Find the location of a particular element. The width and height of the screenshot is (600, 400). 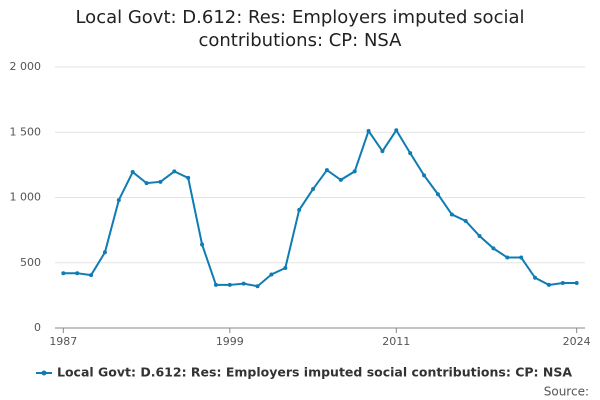

x-tick-label: 1987 is located at coordinates (63, 341).